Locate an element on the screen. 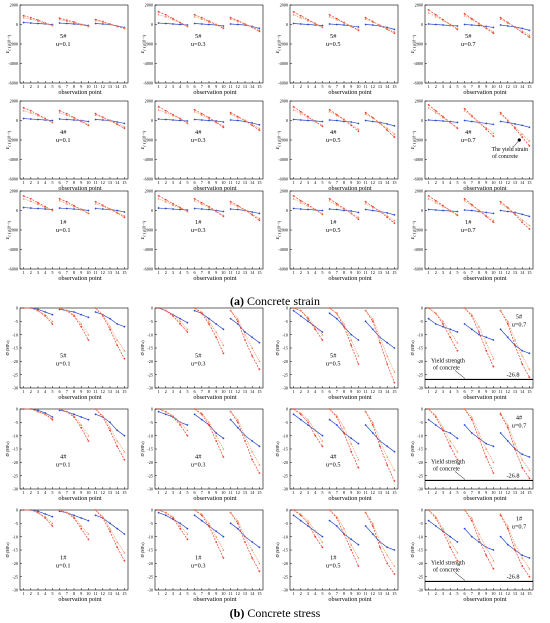 This screenshot has height=623, width=550. x-tick-label: 15 is located at coordinates (394, 492).